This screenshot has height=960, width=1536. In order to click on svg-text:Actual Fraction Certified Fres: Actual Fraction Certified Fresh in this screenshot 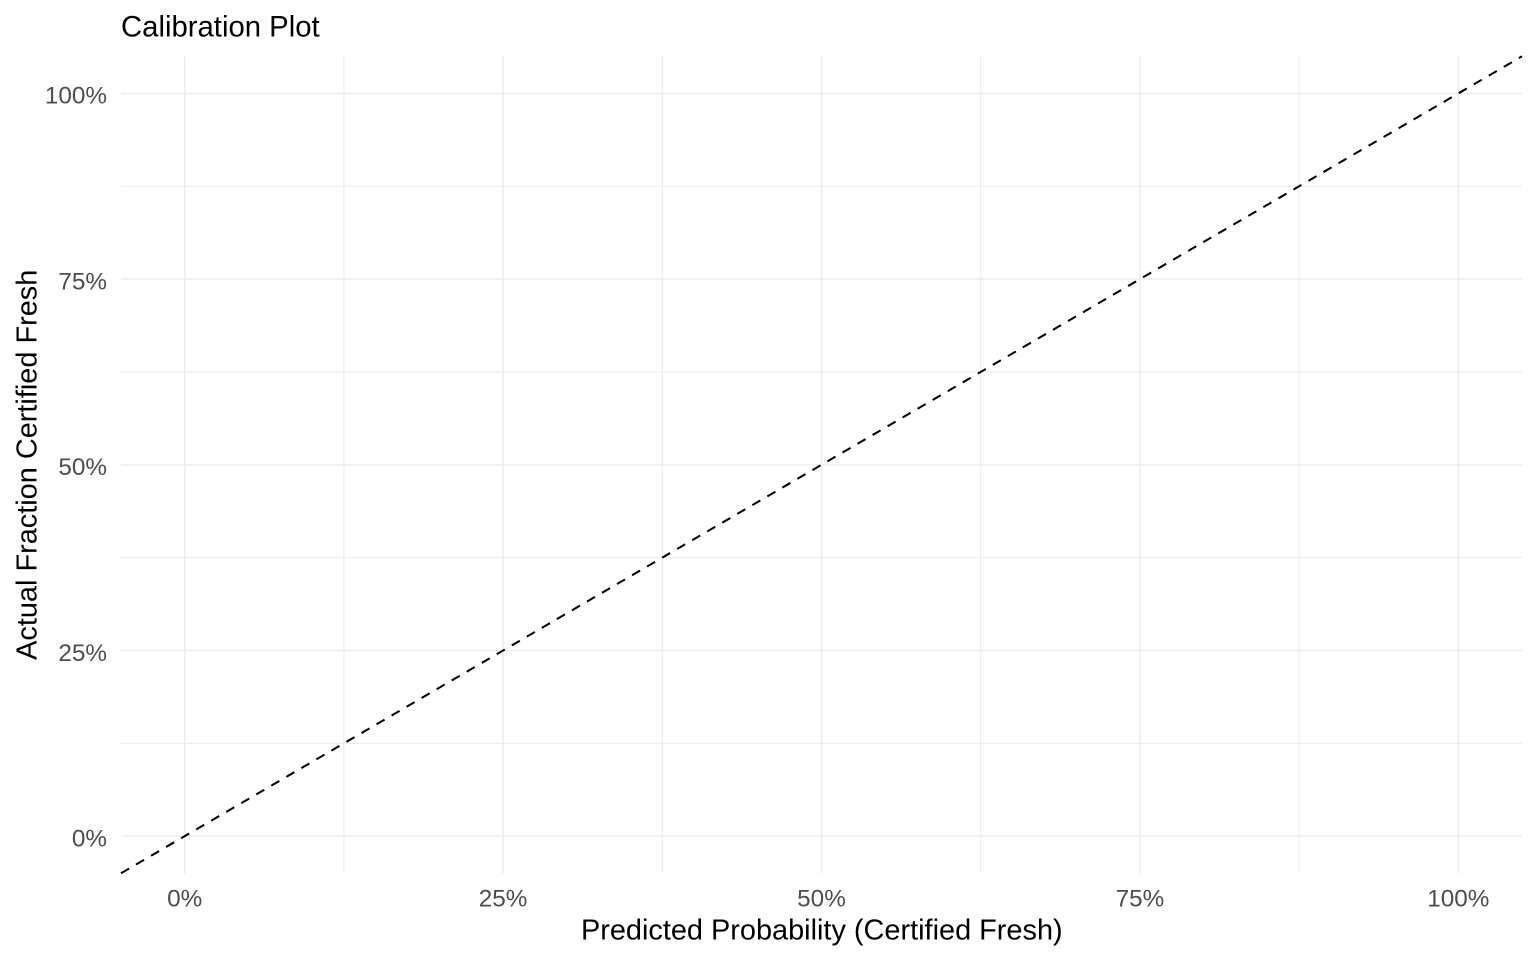, I will do `click(28, 465)`.